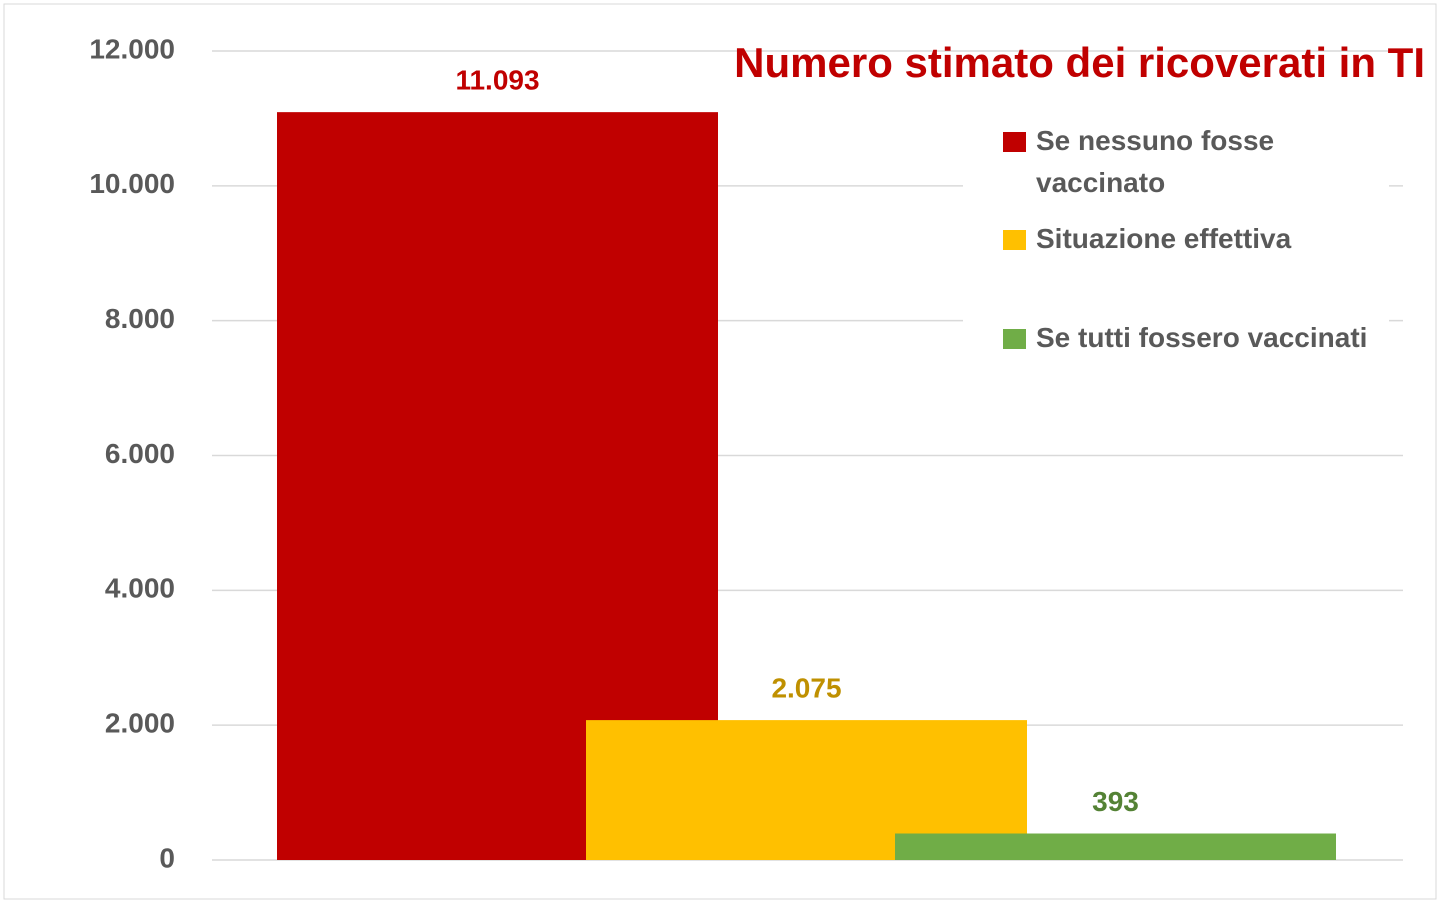 The image size is (1441, 903). What do you see at coordinates (132, 48) in the screenshot?
I see `y-tick-label: 12.000` at bounding box center [132, 48].